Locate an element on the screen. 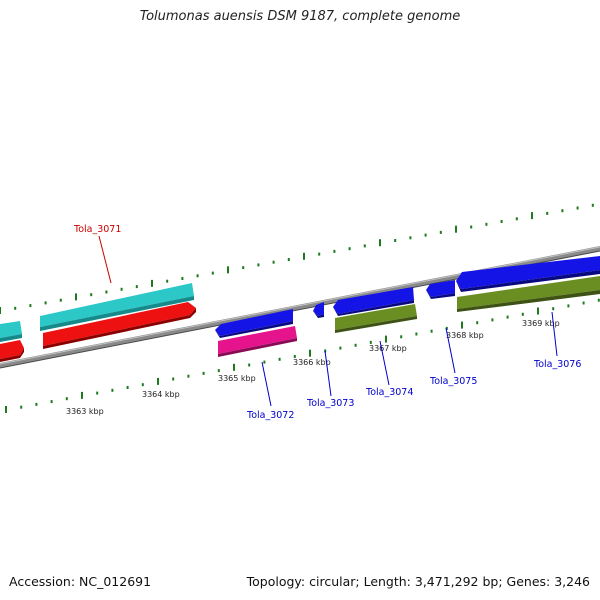  gene-cyan-tola-3071-upper is located at coordinates (117, 307).